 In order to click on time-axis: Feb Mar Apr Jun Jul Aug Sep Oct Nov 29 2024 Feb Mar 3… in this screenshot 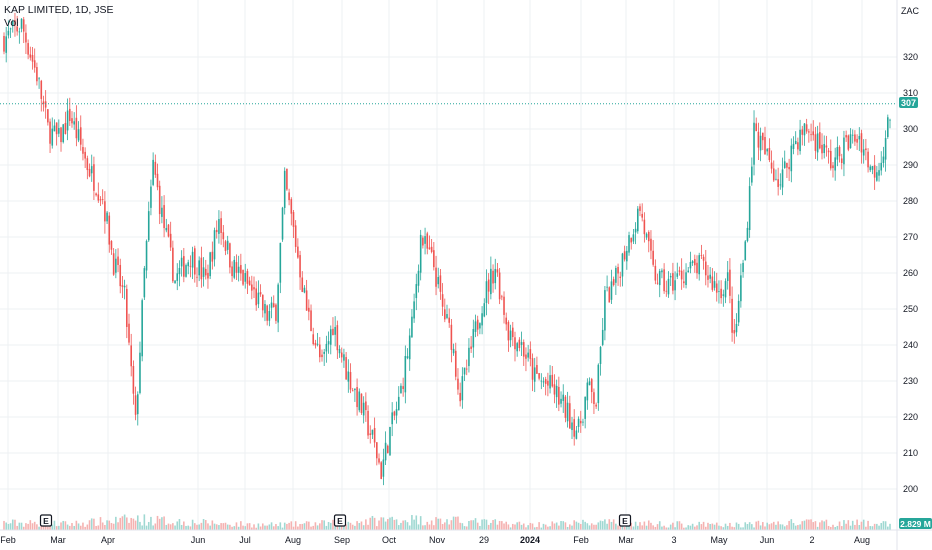, I will do `click(435, 540)`.